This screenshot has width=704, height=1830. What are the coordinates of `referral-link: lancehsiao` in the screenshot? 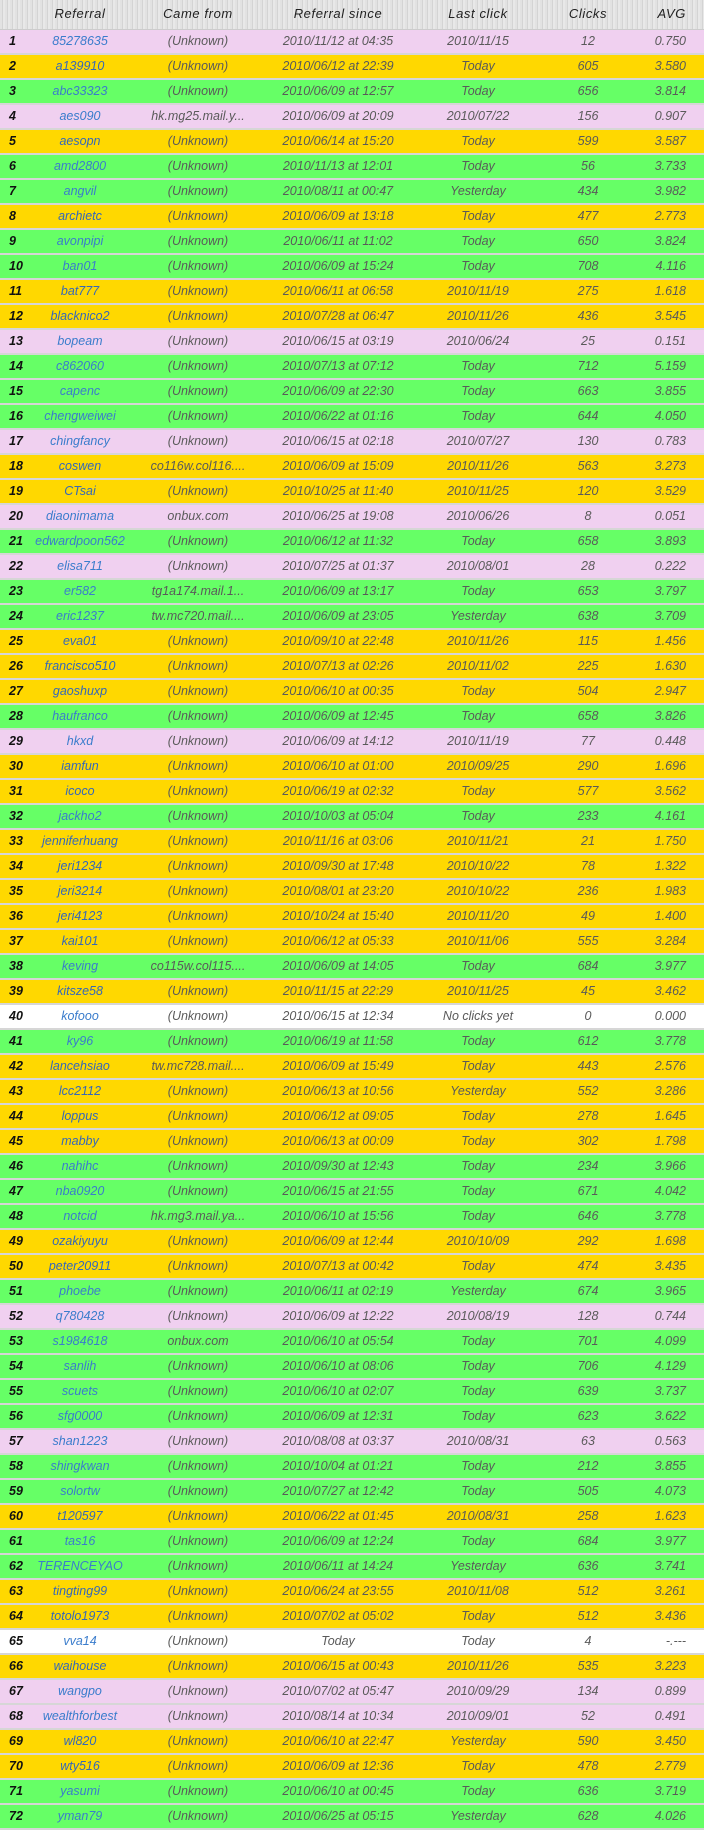 It's located at (80, 1066).